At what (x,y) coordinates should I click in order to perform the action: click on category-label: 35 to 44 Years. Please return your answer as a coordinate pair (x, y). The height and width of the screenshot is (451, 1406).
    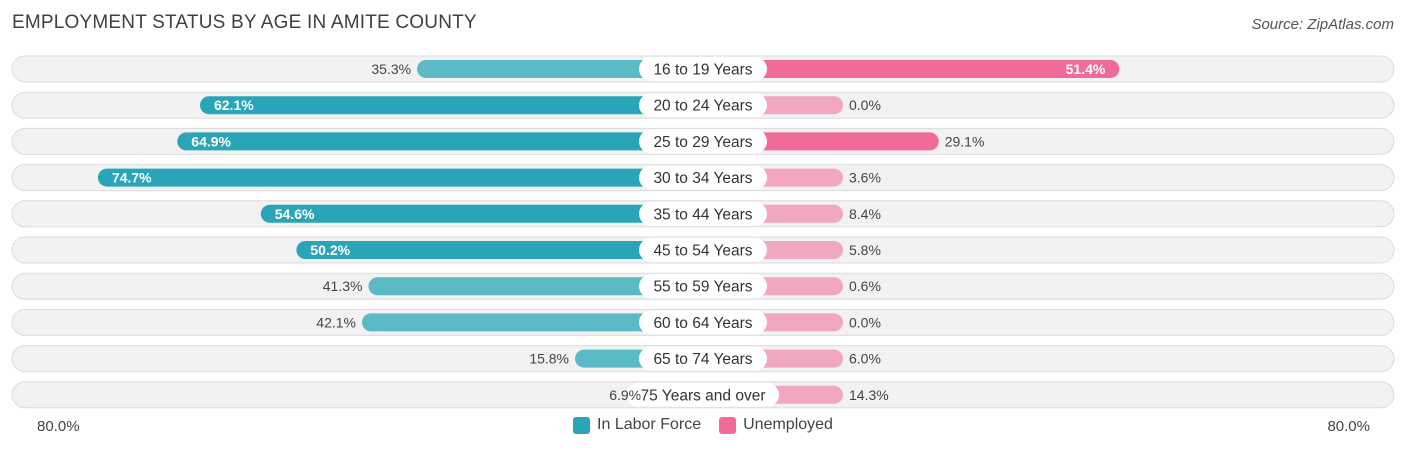
    Looking at the image, I should click on (702, 214).